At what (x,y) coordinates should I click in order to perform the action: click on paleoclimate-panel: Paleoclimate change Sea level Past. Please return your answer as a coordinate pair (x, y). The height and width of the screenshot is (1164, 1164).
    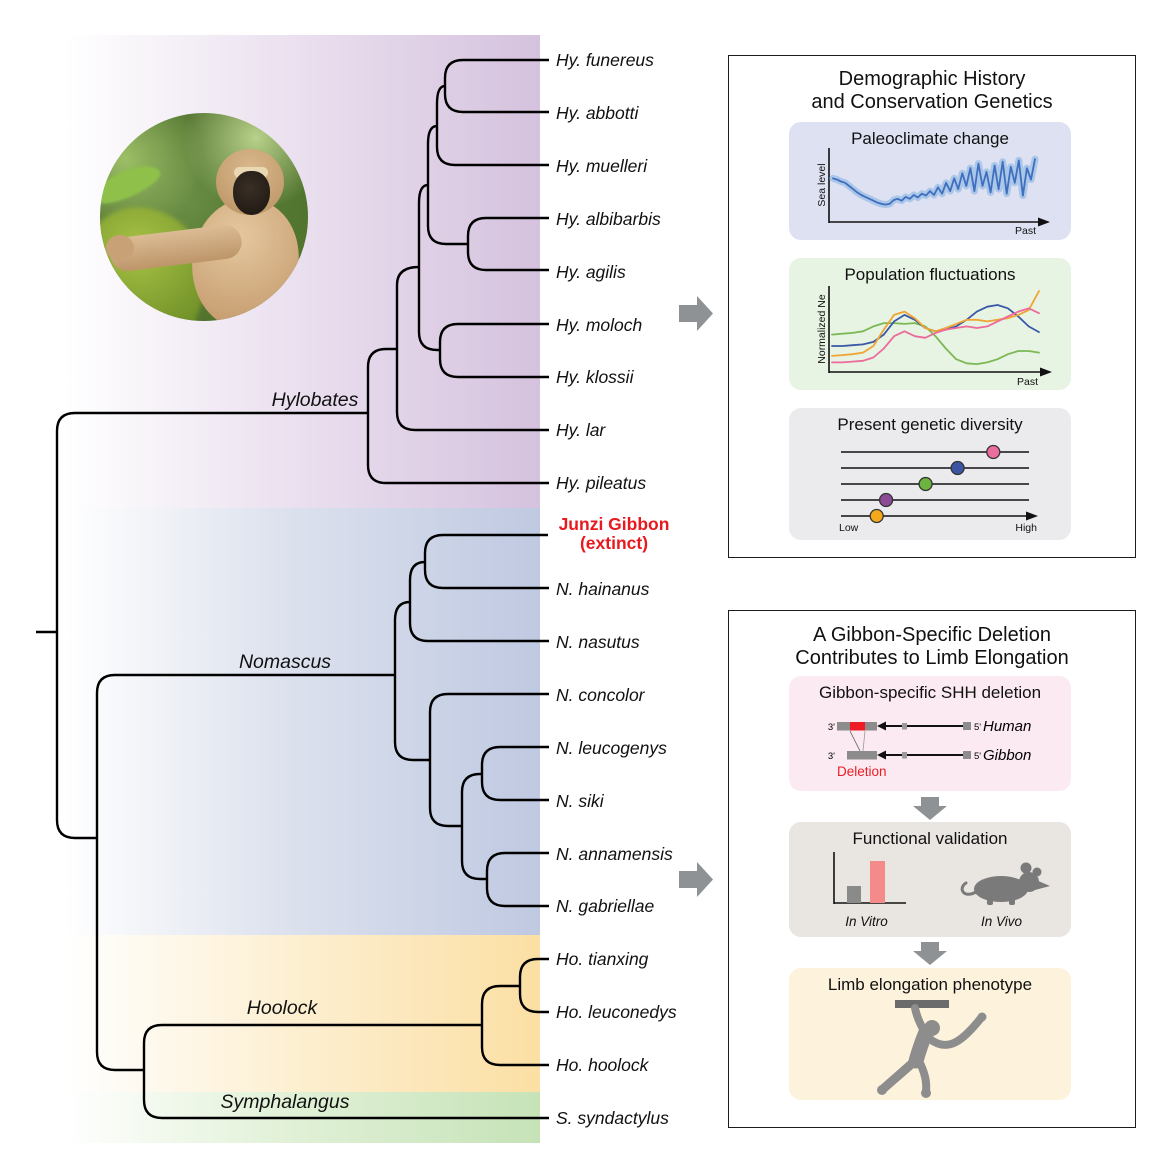
    Looking at the image, I should click on (930, 181).